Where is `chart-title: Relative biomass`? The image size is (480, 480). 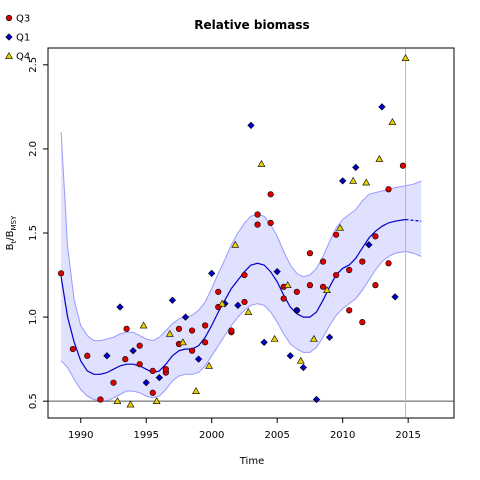
chart-title: Relative biomass is located at coordinates (251, 25).